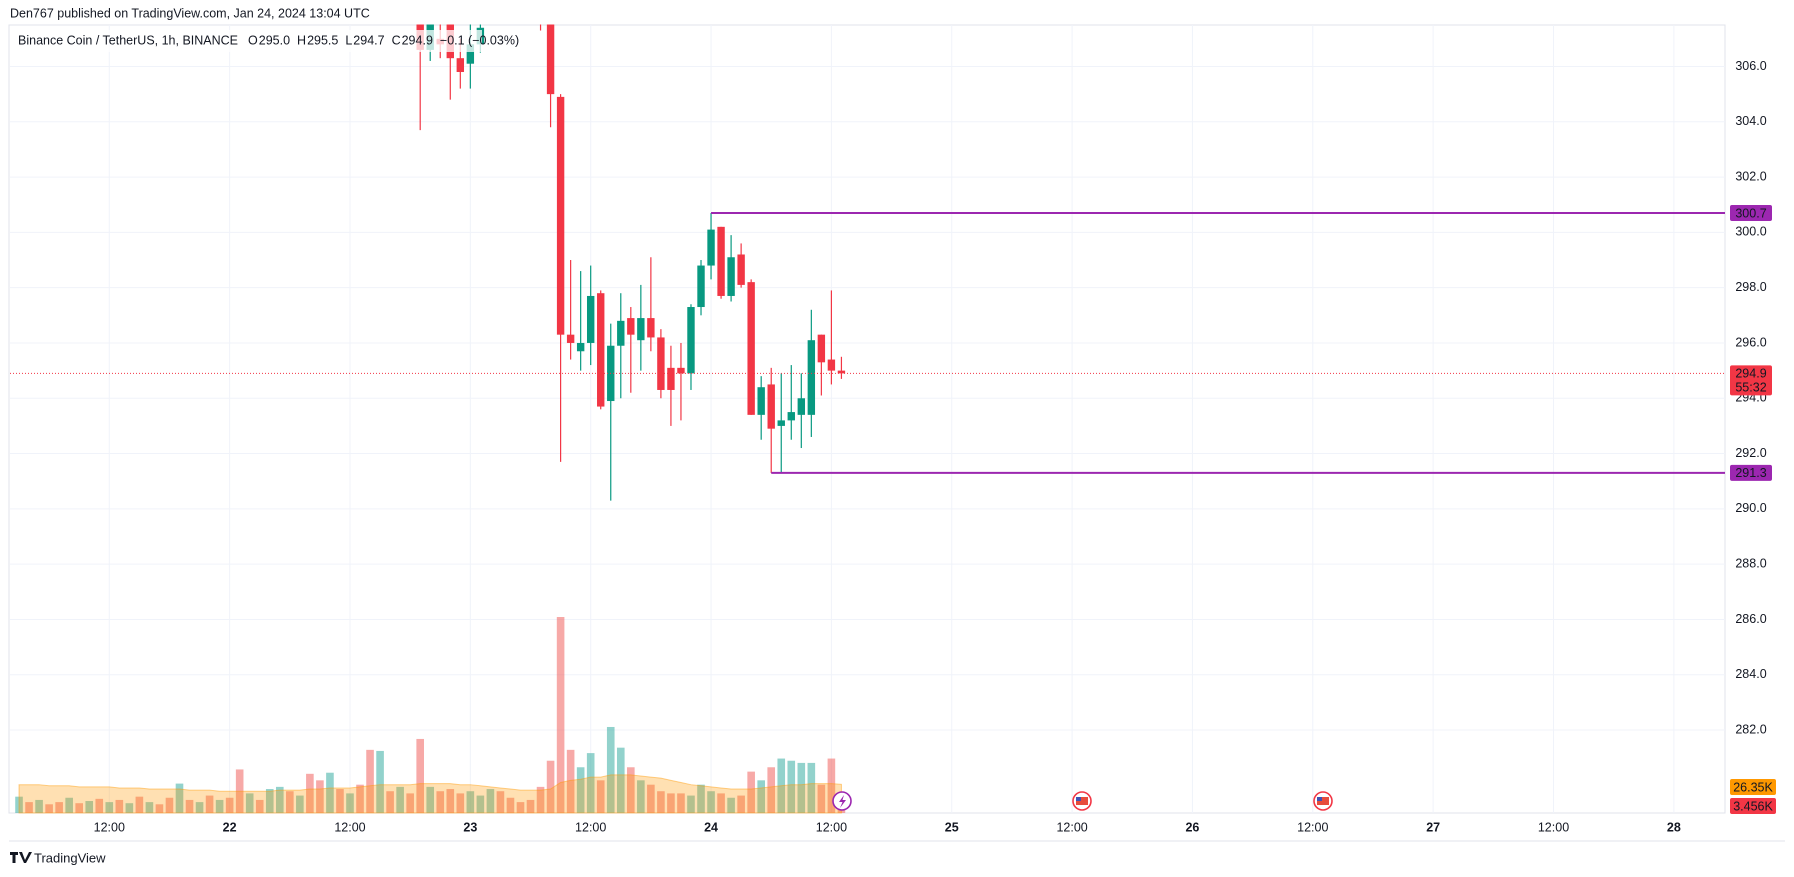 The height and width of the screenshot is (877, 1794). Describe the element at coordinates (479, 40) in the screenshot. I see `ohlc-change: −0.1 (−0.03%)` at that location.